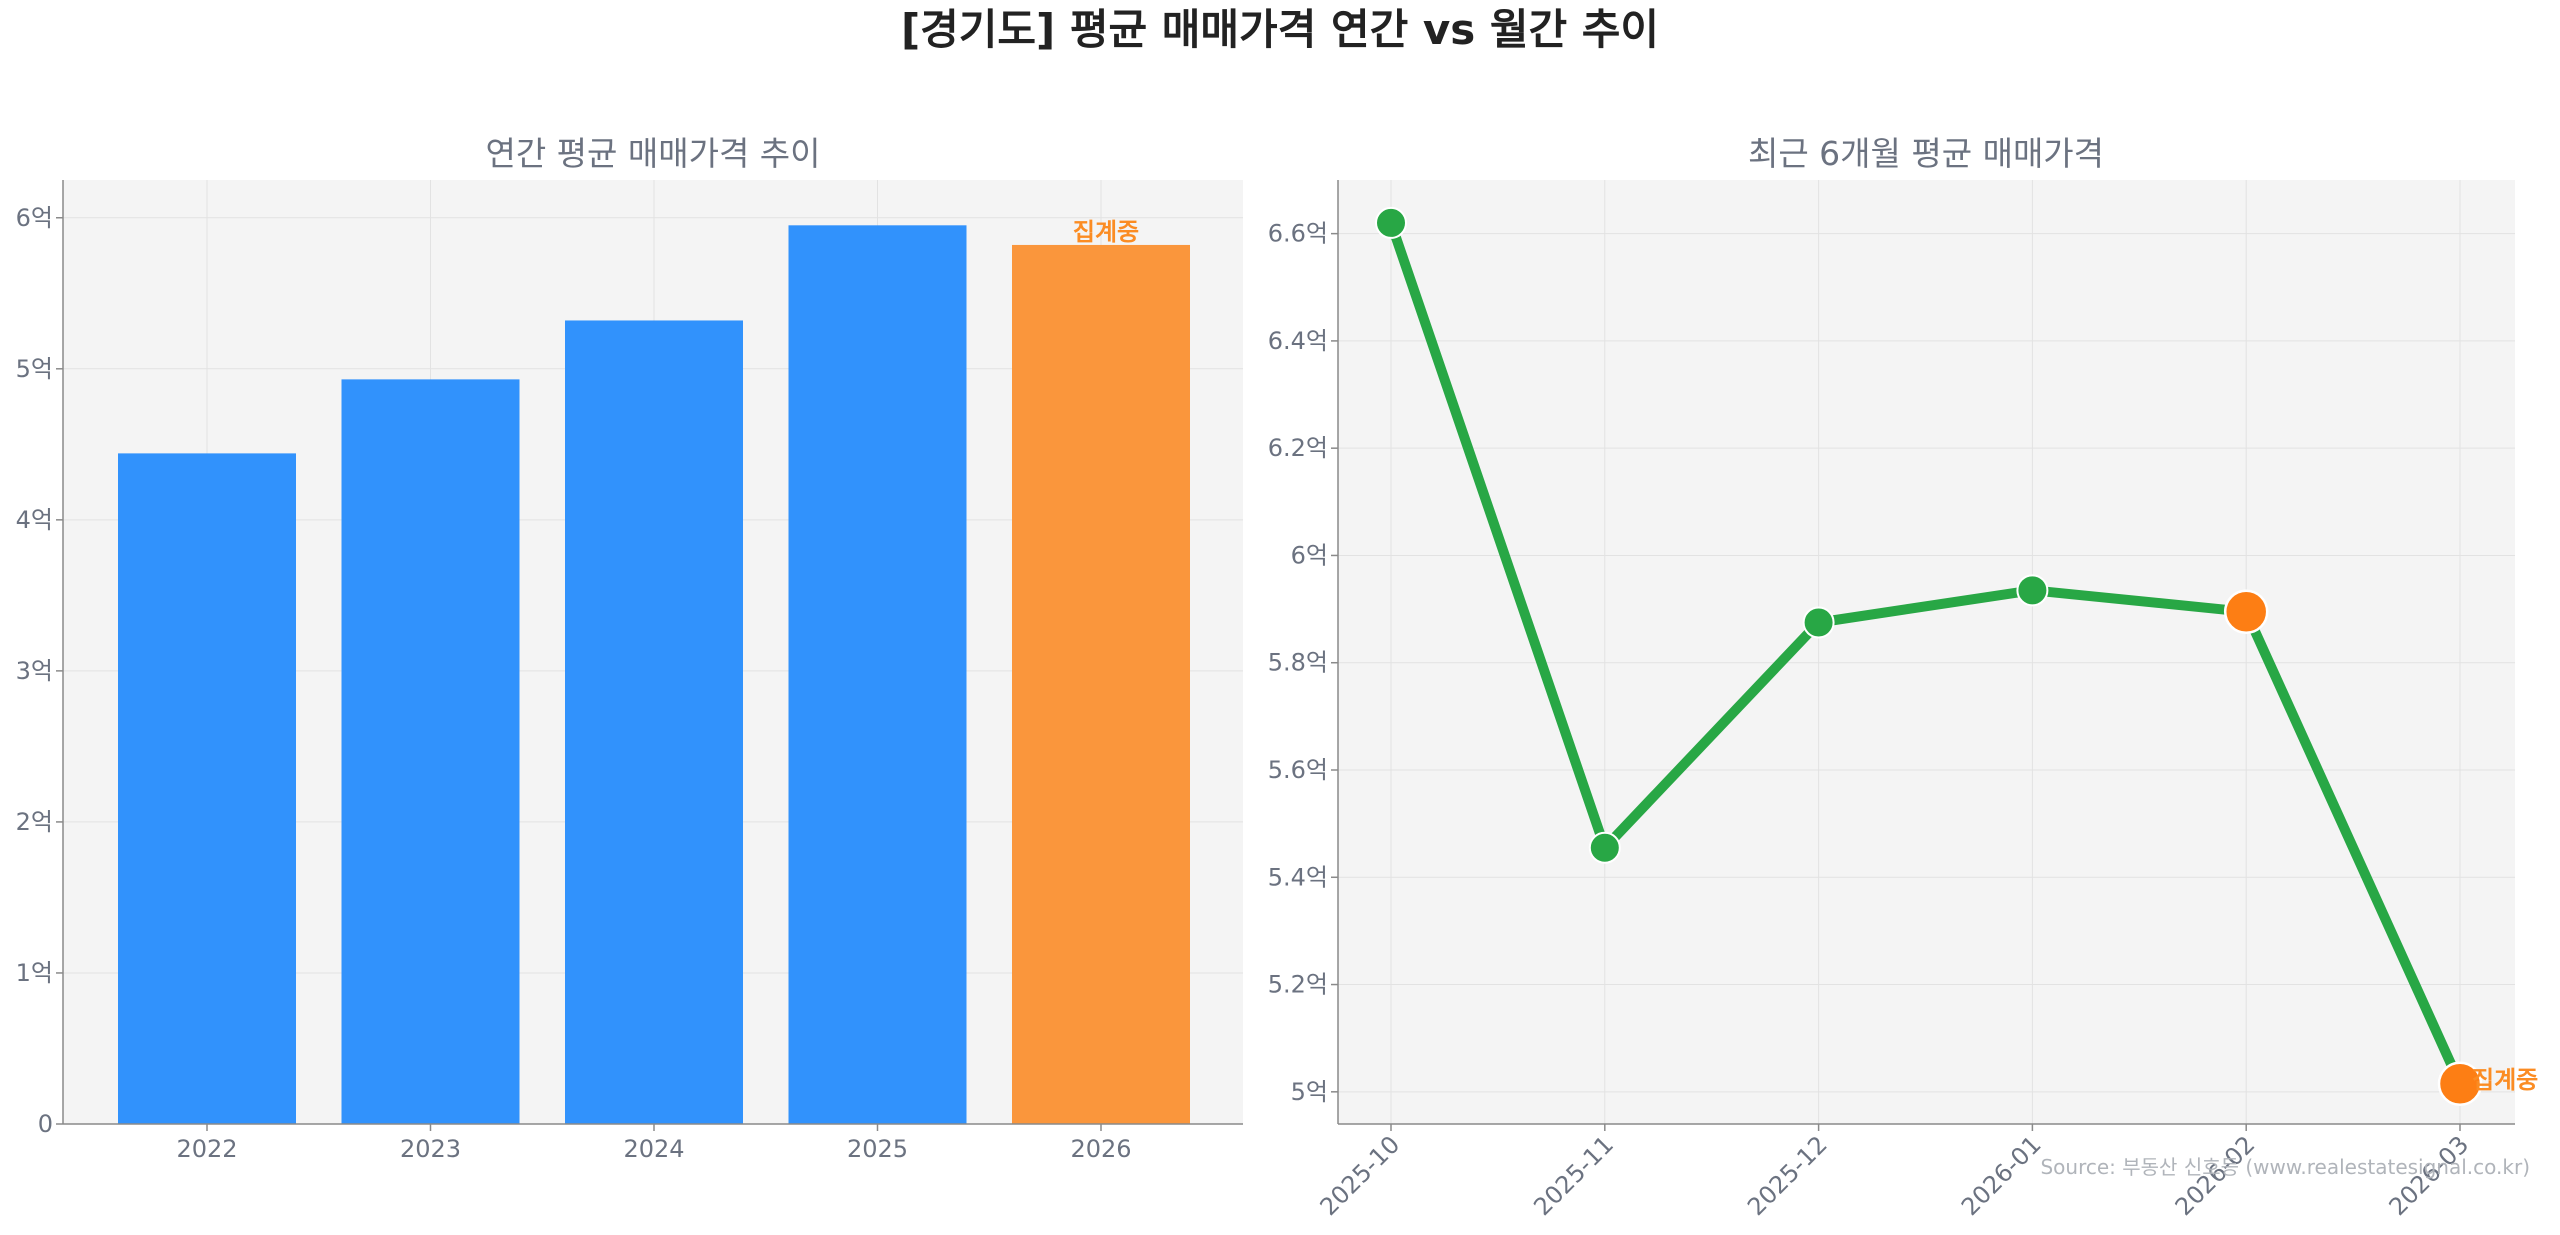 This screenshot has width=2560, height=1235. What do you see at coordinates (654, 722) in the screenshot?
I see `bar-2024` at bounding box center [654, 722].